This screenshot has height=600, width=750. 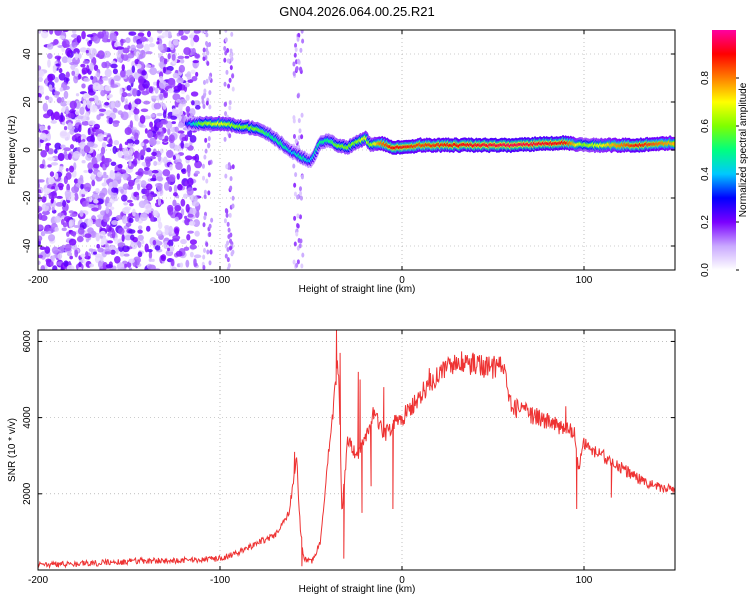 What do you see at coordinates (705, 174) in the screenshot?
I see `colorbar-tick-label: 0.4` at bounding box center [705, 174].